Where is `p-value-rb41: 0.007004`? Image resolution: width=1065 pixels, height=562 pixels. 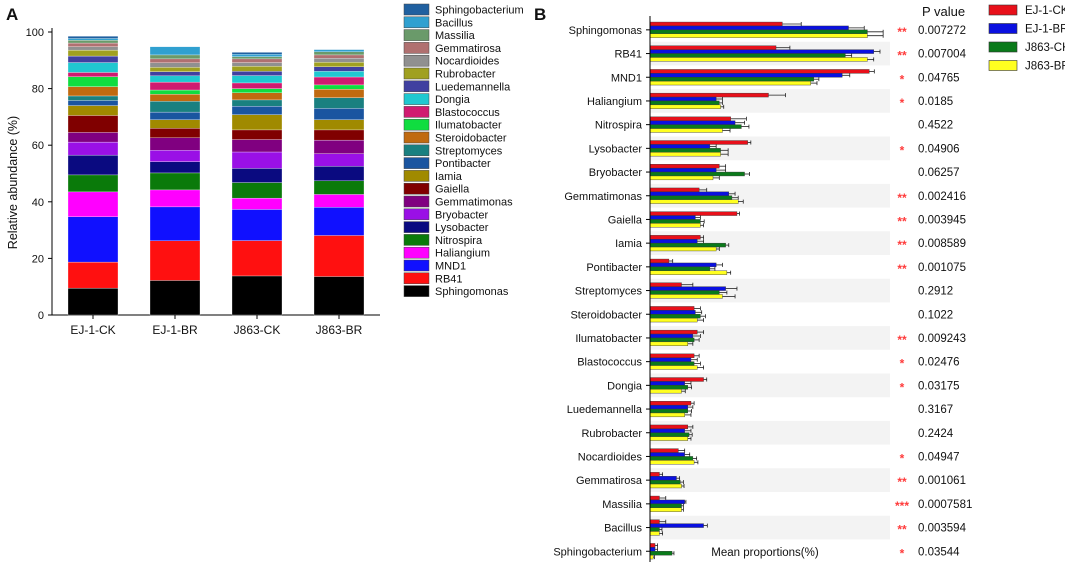
p-value-rb41: 0.007004 is located at coordinates (942, 55).